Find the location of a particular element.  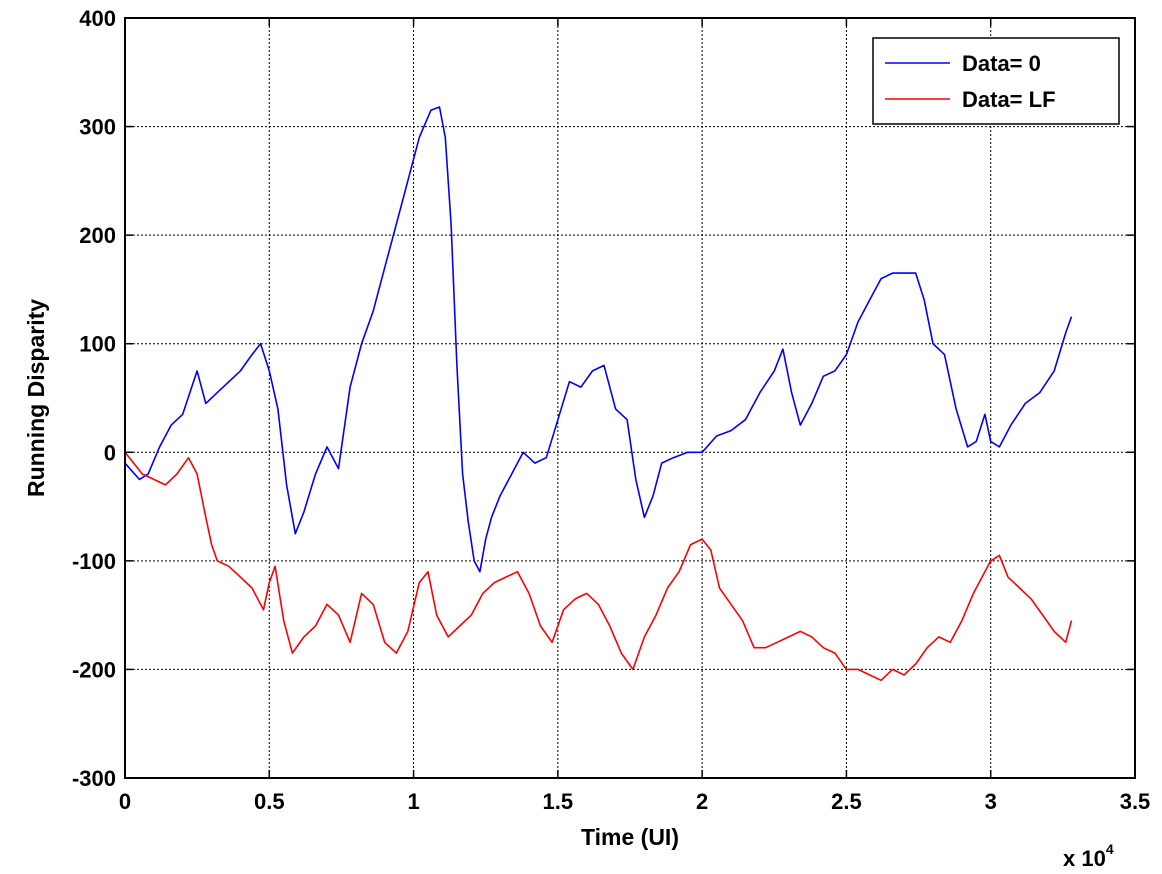

y-tick-label: -100 is located at coordinates (94, 561).